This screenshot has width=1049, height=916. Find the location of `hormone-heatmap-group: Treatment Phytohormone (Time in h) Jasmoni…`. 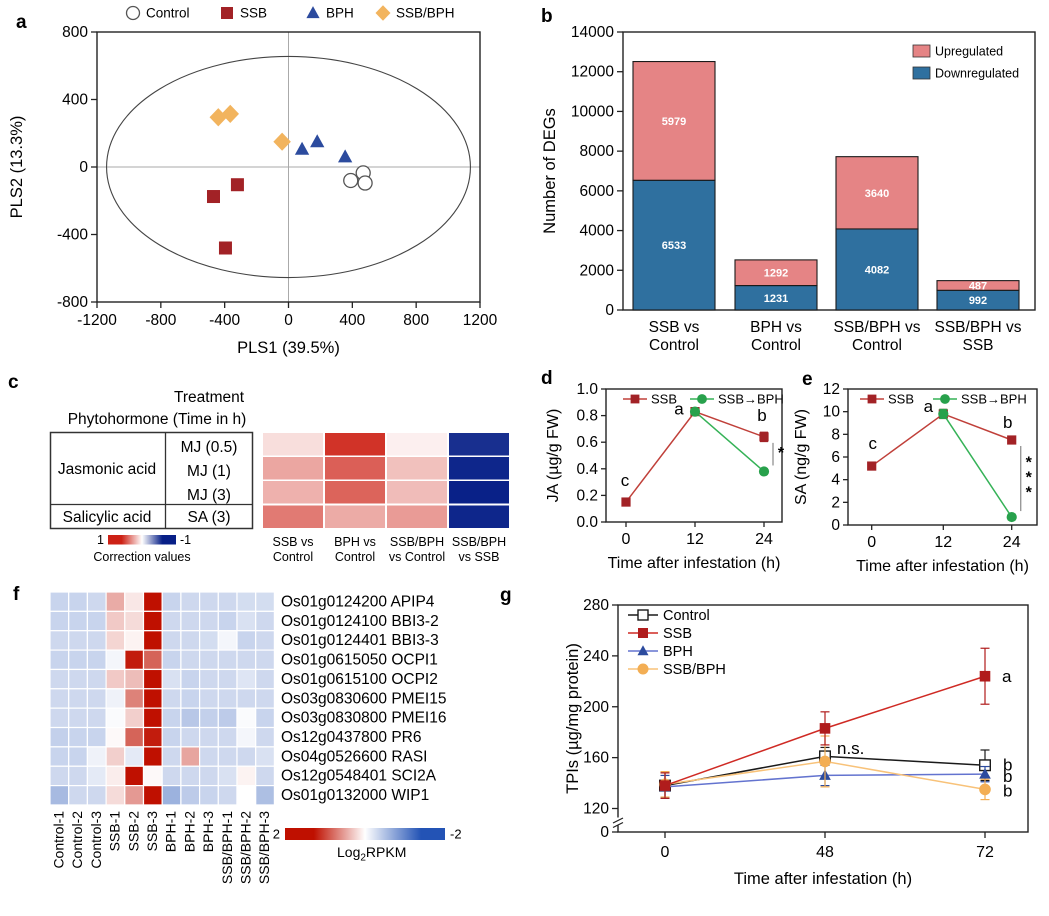

hormone-heatmap-group: Treatment Phytohormone (Time in h) Jasmoni… is located at coordinates (279, 476).